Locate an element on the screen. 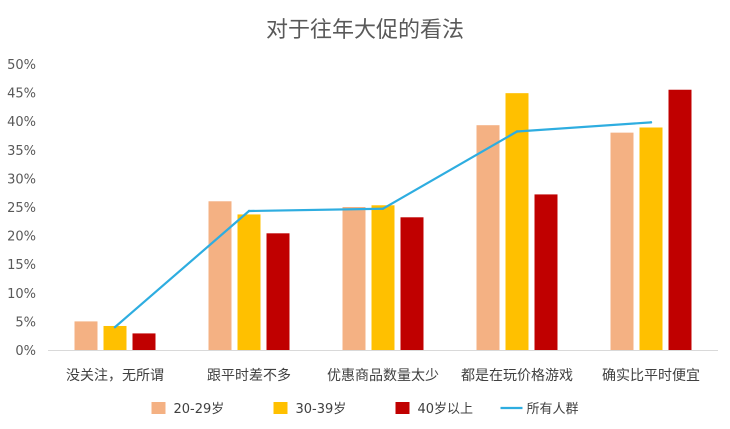 The height and width of the screenshot is (429, 730). y-tick-label: 5% is located at coordinates (25, 322).